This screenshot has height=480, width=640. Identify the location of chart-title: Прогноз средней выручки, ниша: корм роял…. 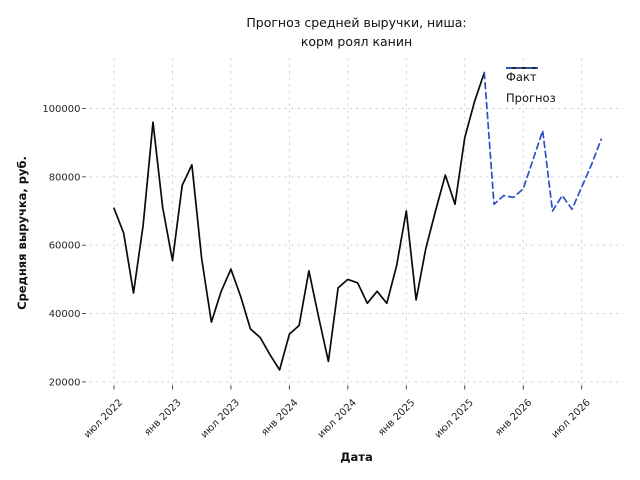
(356, 32).